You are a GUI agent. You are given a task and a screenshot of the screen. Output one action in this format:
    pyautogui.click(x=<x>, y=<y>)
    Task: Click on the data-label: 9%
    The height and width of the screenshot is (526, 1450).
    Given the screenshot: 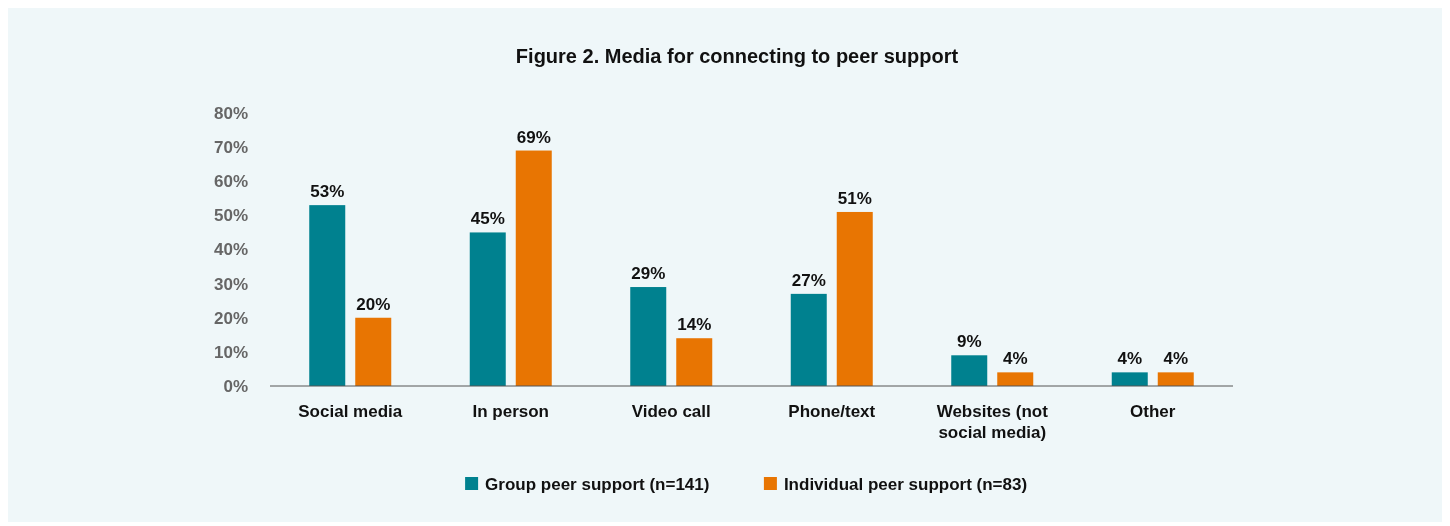 What is the action you would take?
    pyautogui.click(x=969, y=342)
    